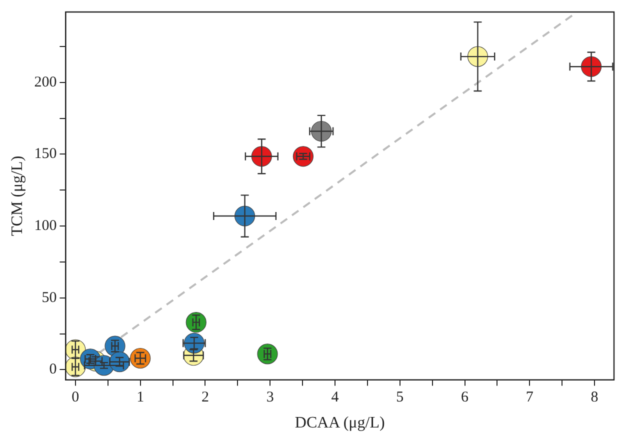 The image size is (626, 441). What do you see at coordinates (45, 154) in the screenshot?
I see `y-tick-label: 150` at bounding box center [45, 154].